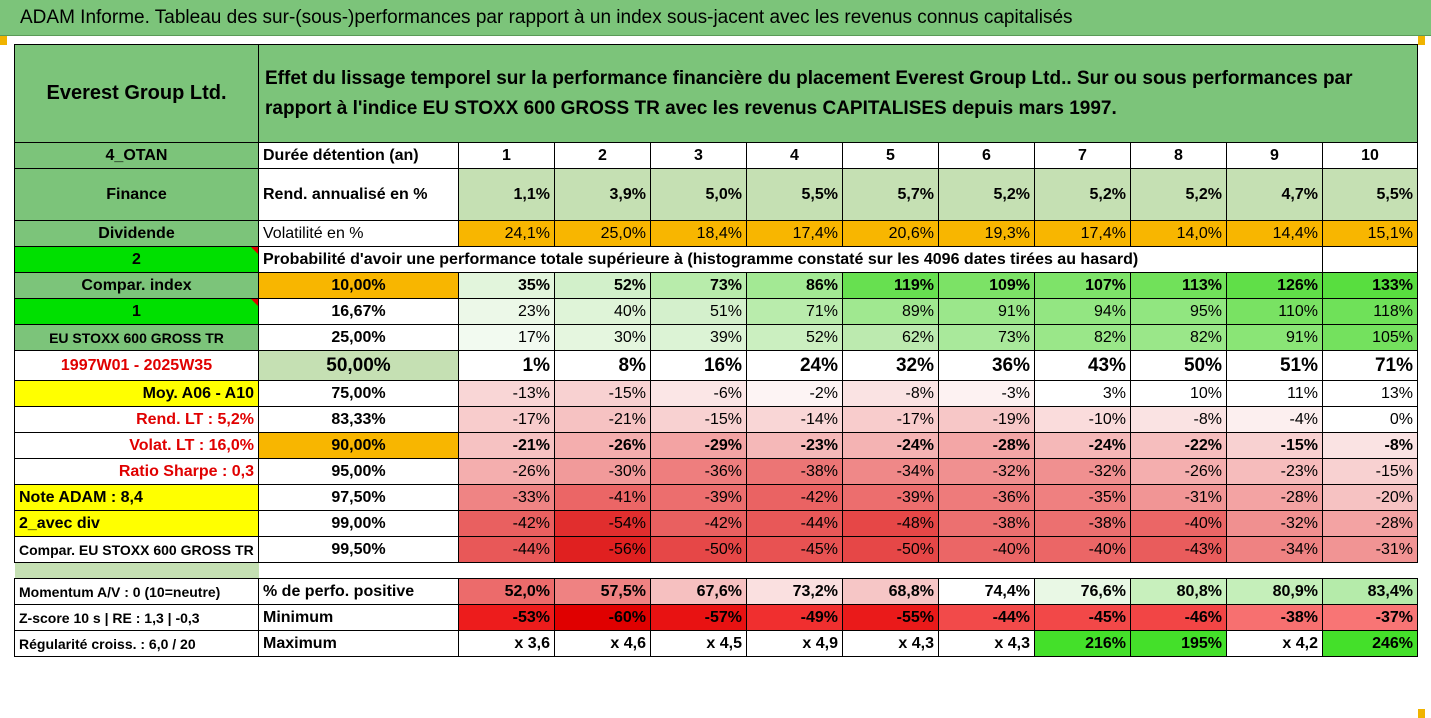 The width and height of the screenshot is (1431, 718). What do you see at coordinates (136, 570) in the screenshot?
I see `separator-cell` at bounding box center [136, 570].